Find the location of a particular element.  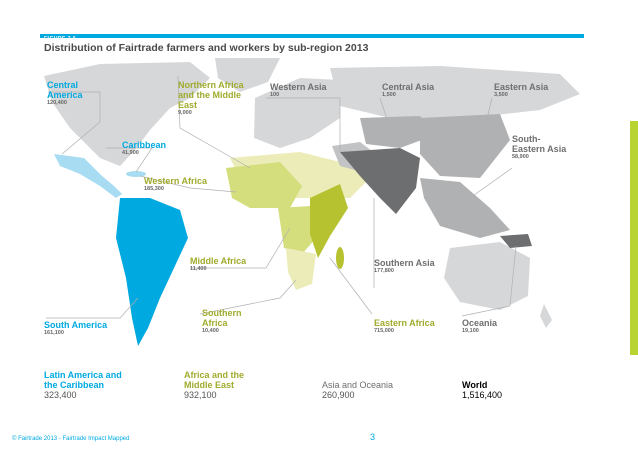

region-value: 10,400 is located at coordinates (210, 331).